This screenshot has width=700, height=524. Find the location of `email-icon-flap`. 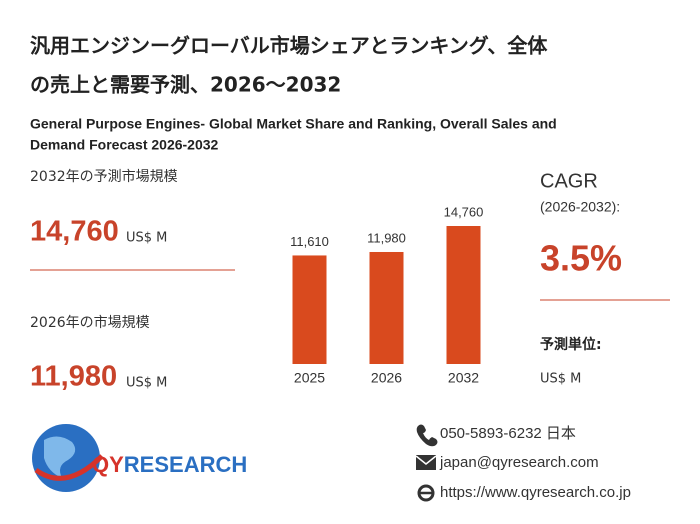

email-icon-flap is located at coordinates (426, 460).